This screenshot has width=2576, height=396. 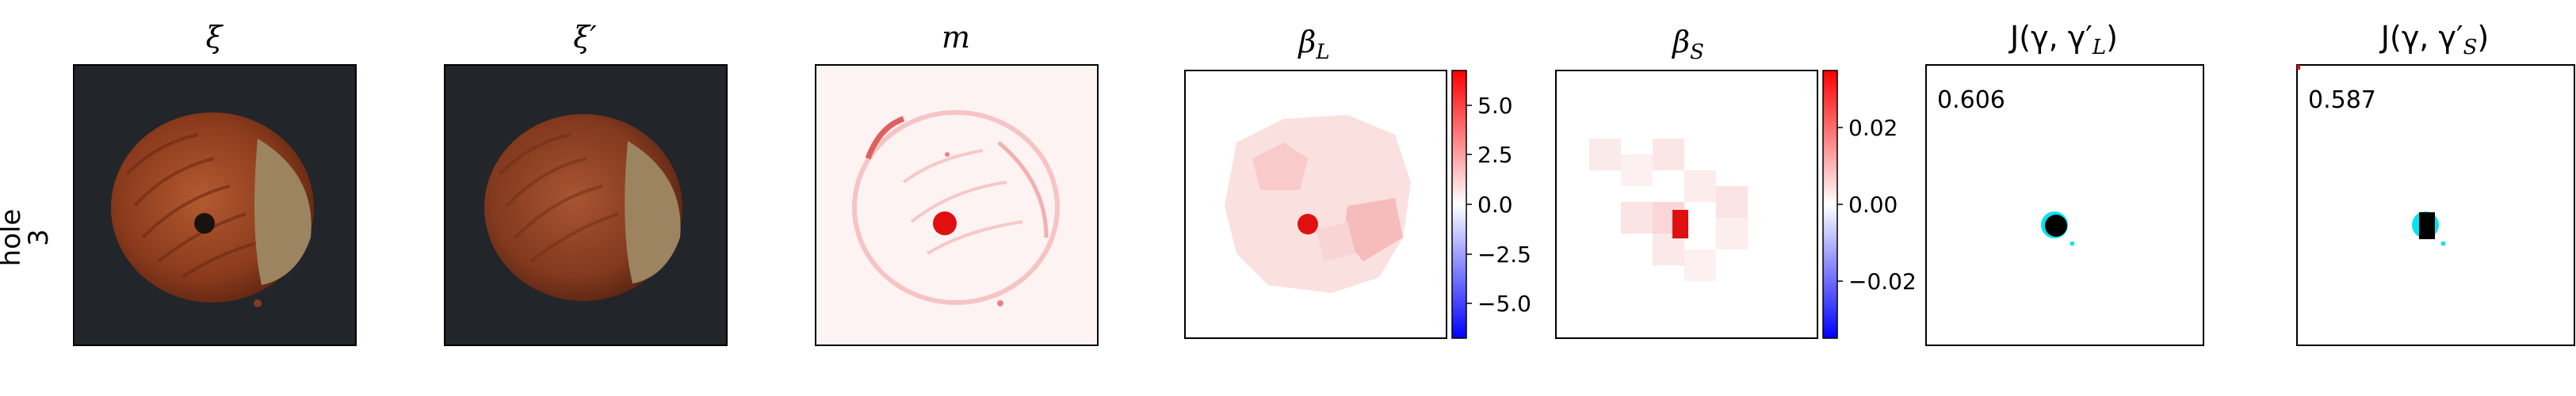 I want to click on panel-title-xi-prime: ξ′, so click(x=585, y=37).